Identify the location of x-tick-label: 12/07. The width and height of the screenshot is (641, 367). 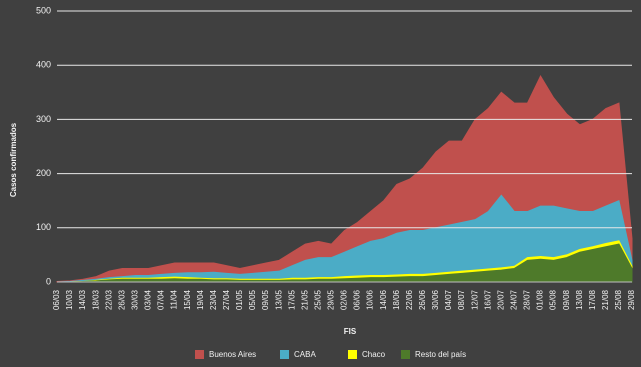
(474, 299).